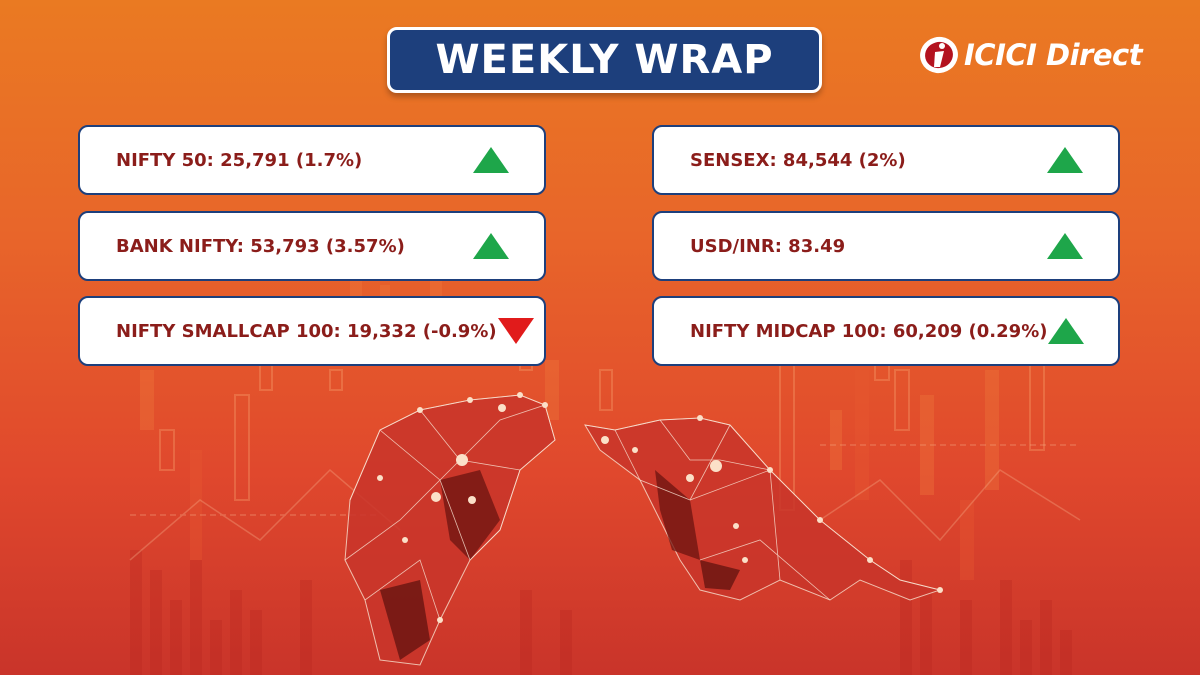 The image size is (1200, 675). I want to click on bull-figure, so click(763, 508).